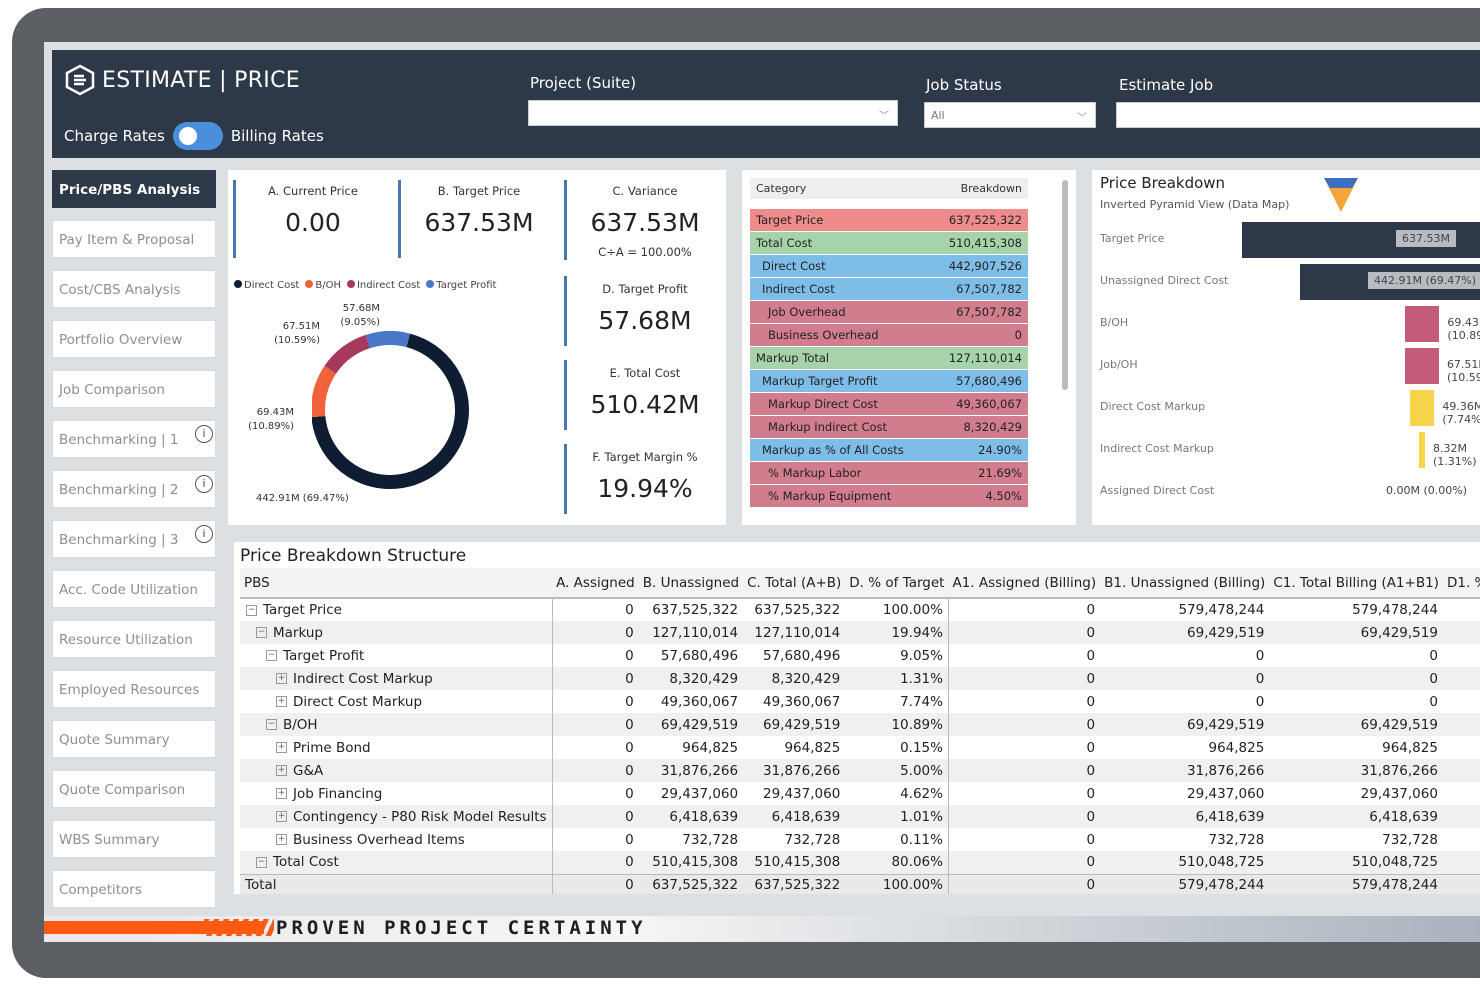  What do you see at coordinates (794, 583) in the screenshot?
I see `pbs-column-header: C. Total (A+B)` at bounding box center [794, 583].